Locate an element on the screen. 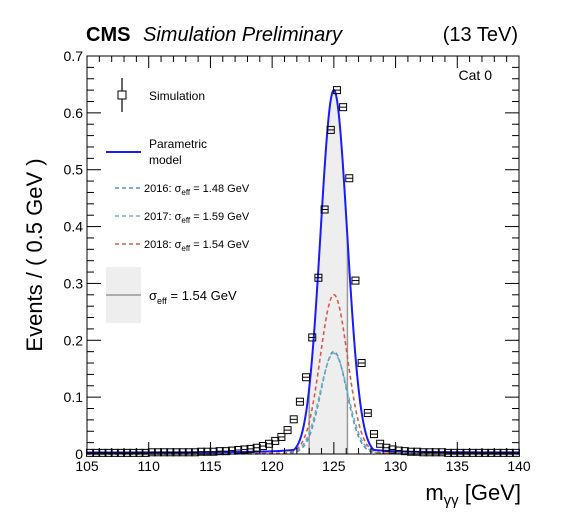  x-tick-label: 125 is located at coordinates (334, 466).